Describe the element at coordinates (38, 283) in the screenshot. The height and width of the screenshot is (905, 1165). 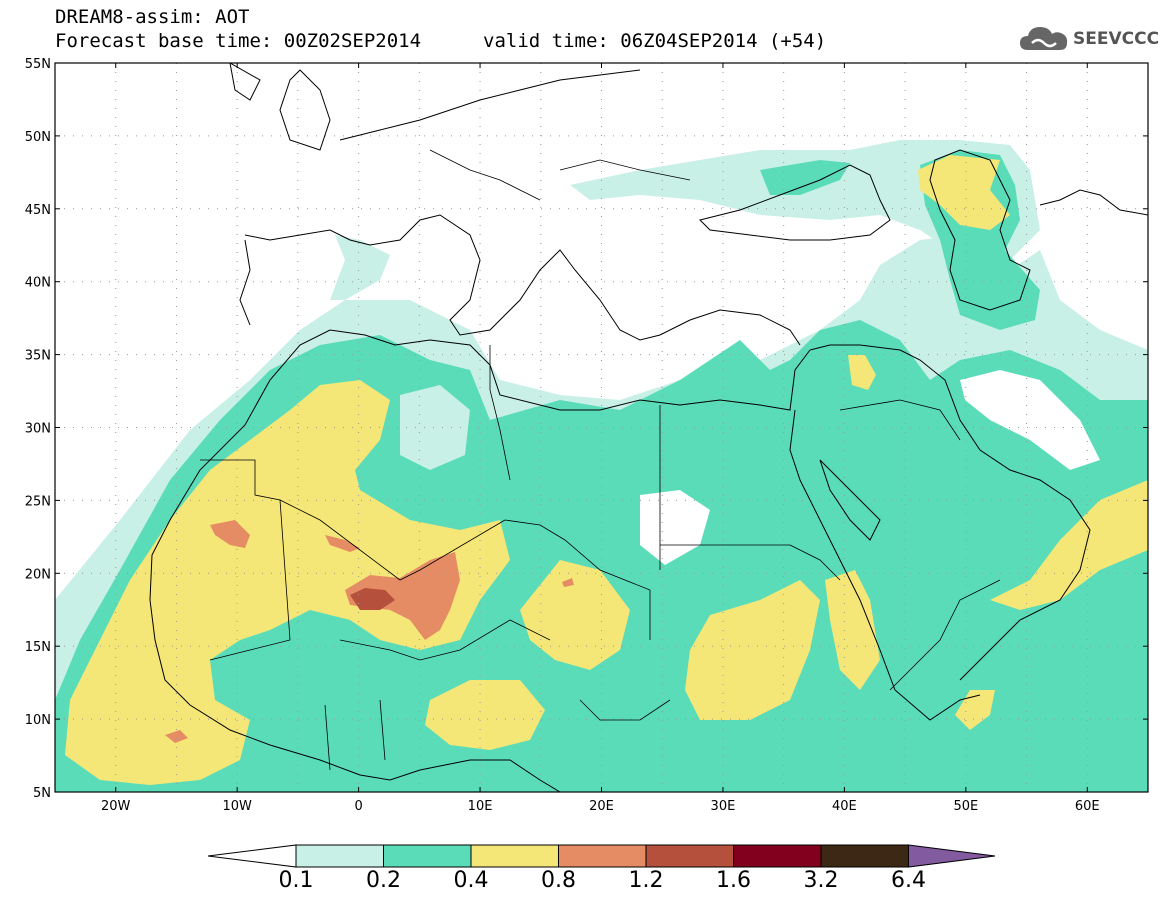
I see `lat-tick-label: 40N` at that location.